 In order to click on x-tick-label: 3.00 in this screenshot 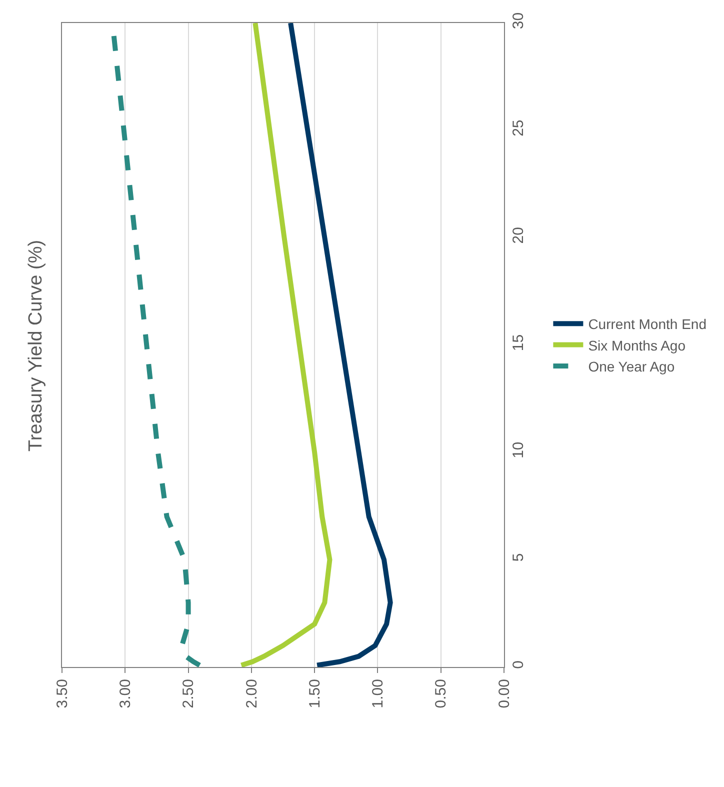, I will do `click(125, 693)`.